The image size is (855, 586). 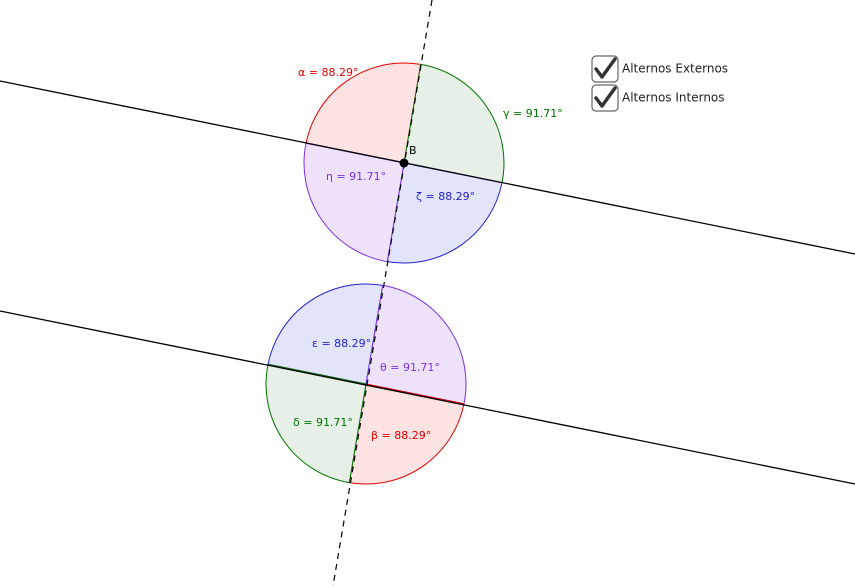 What do you see at coordinates (401, 435) in the screenshot?
I see `angle-label: β = 88.29°` at bounding box center [401, 435].